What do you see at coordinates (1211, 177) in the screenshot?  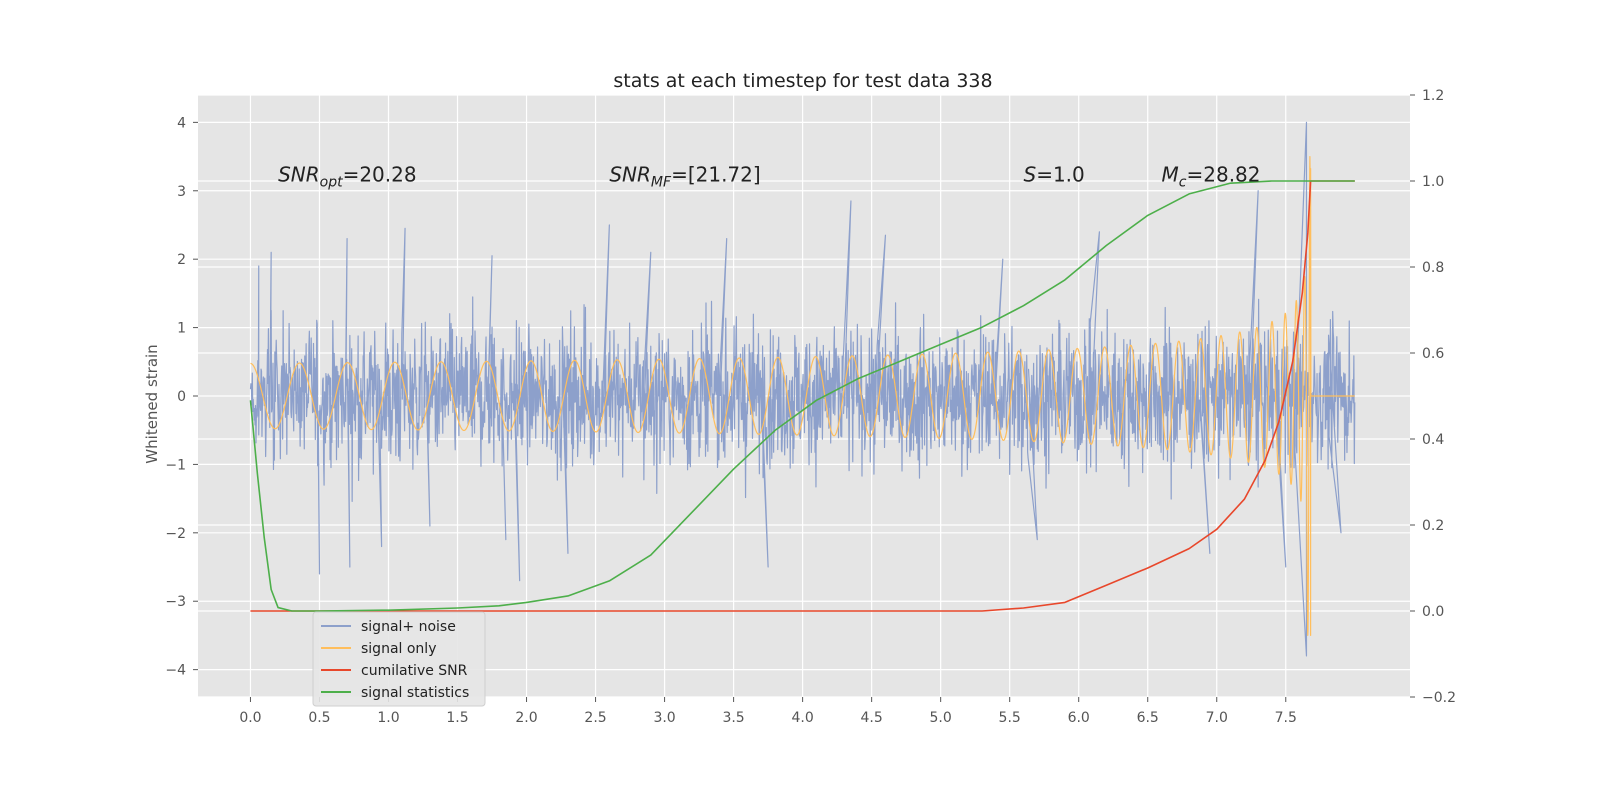 I see `annotation-3: Mc=28.82` at bounding box center [1211, 177].